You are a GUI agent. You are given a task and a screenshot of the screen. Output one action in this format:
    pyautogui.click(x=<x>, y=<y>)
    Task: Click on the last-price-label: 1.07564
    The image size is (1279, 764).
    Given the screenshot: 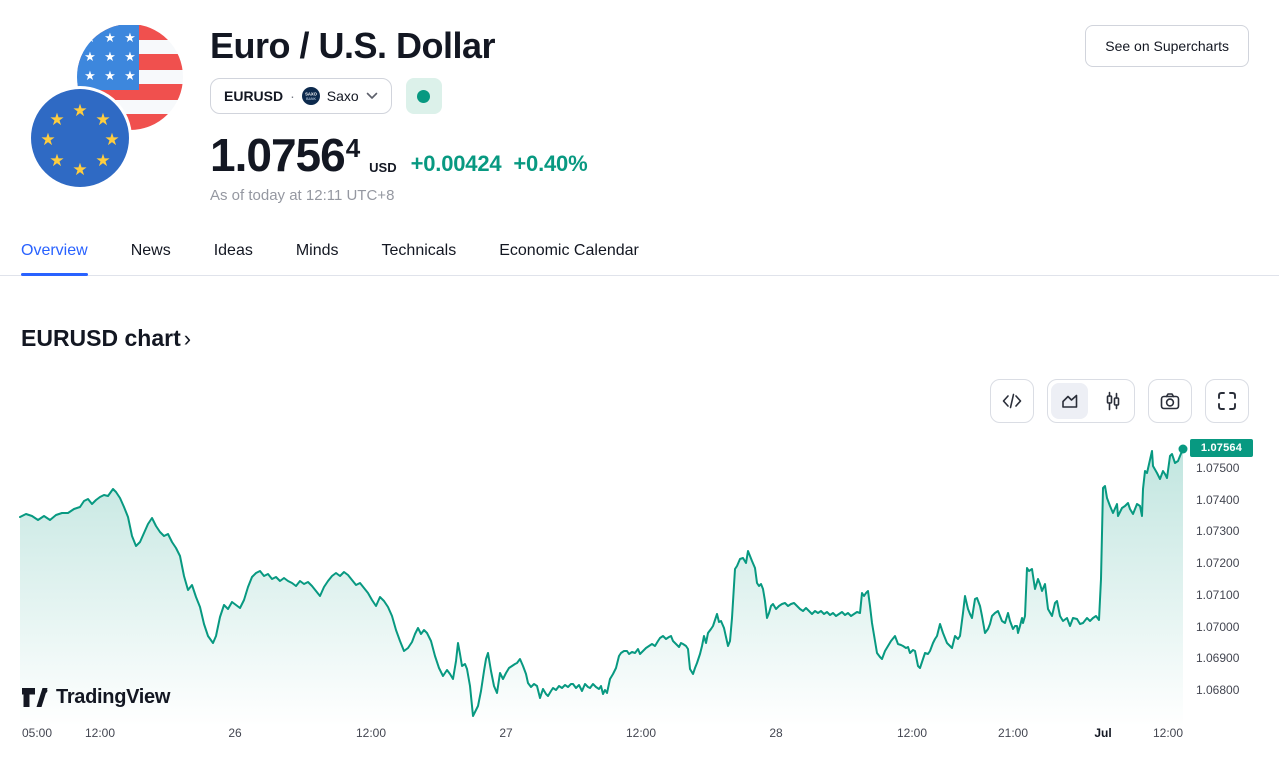 What is the action you would take?
    pyautogui.click(x=1221, y=448)
    